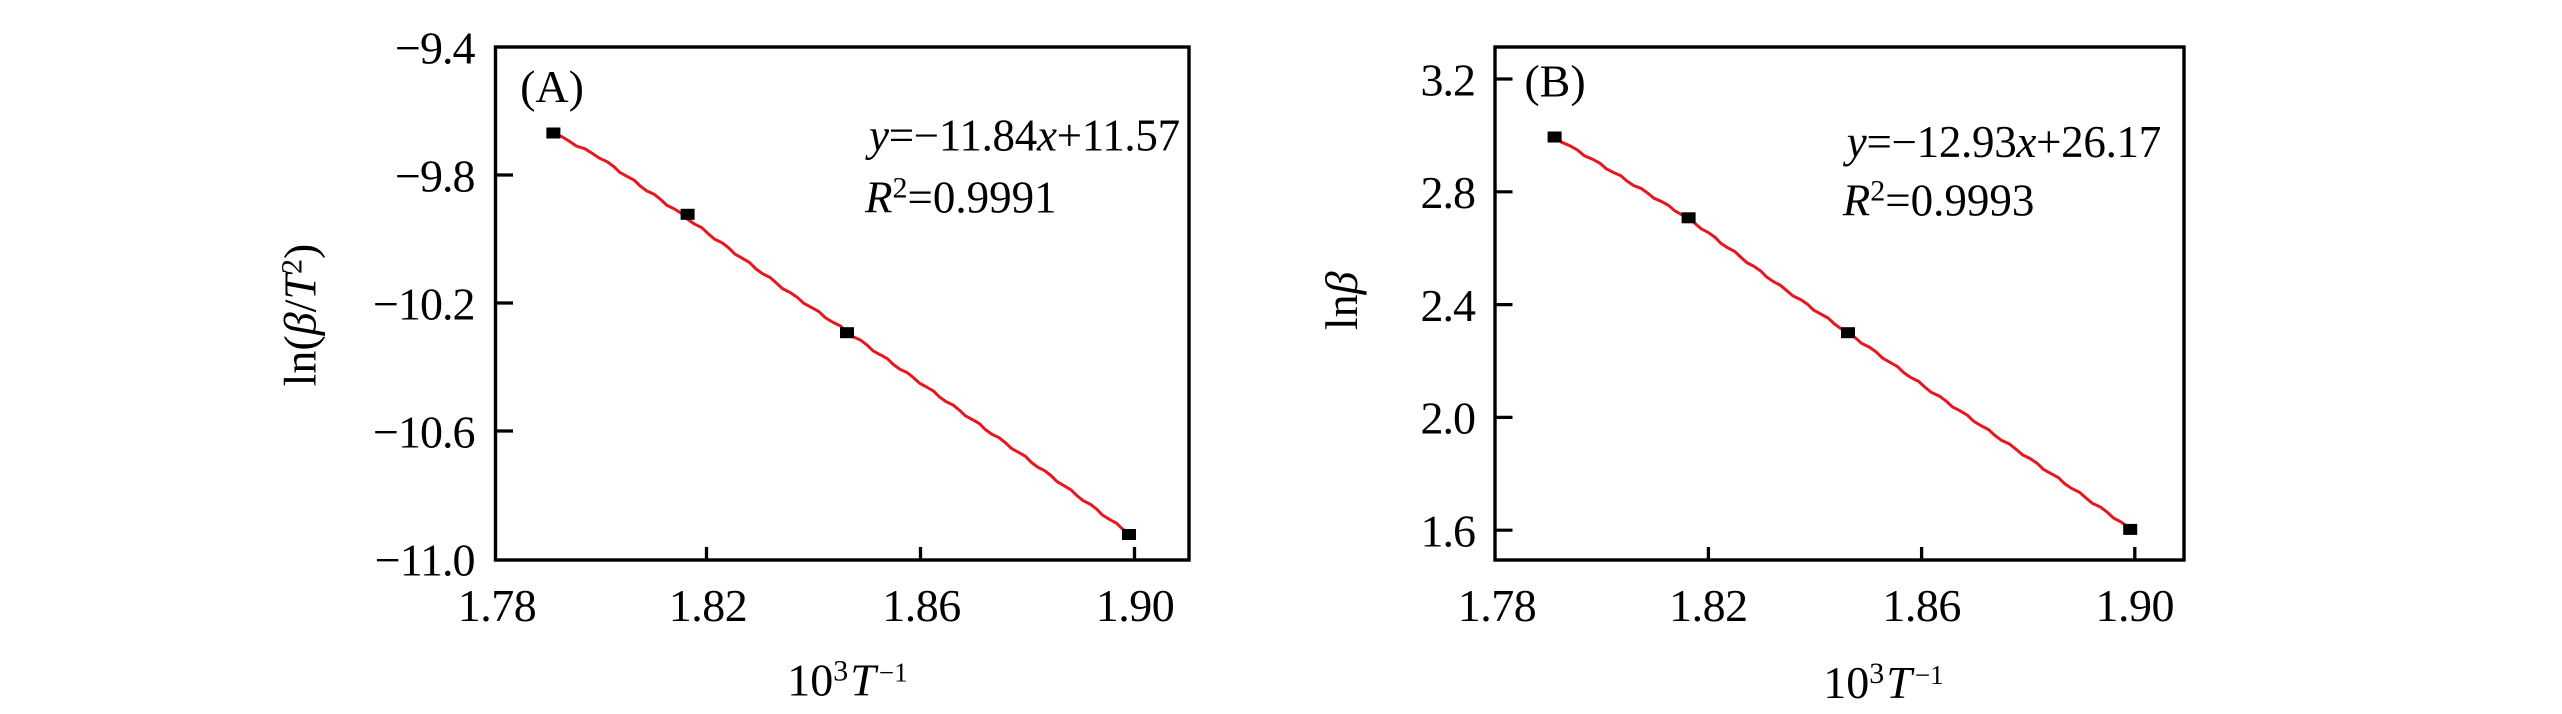 The width and height of the screenshot is (2562, 714). Describe the element at coordinates (1448, 531) in the screenshot. I see `svg-text: 1.6` at that location.